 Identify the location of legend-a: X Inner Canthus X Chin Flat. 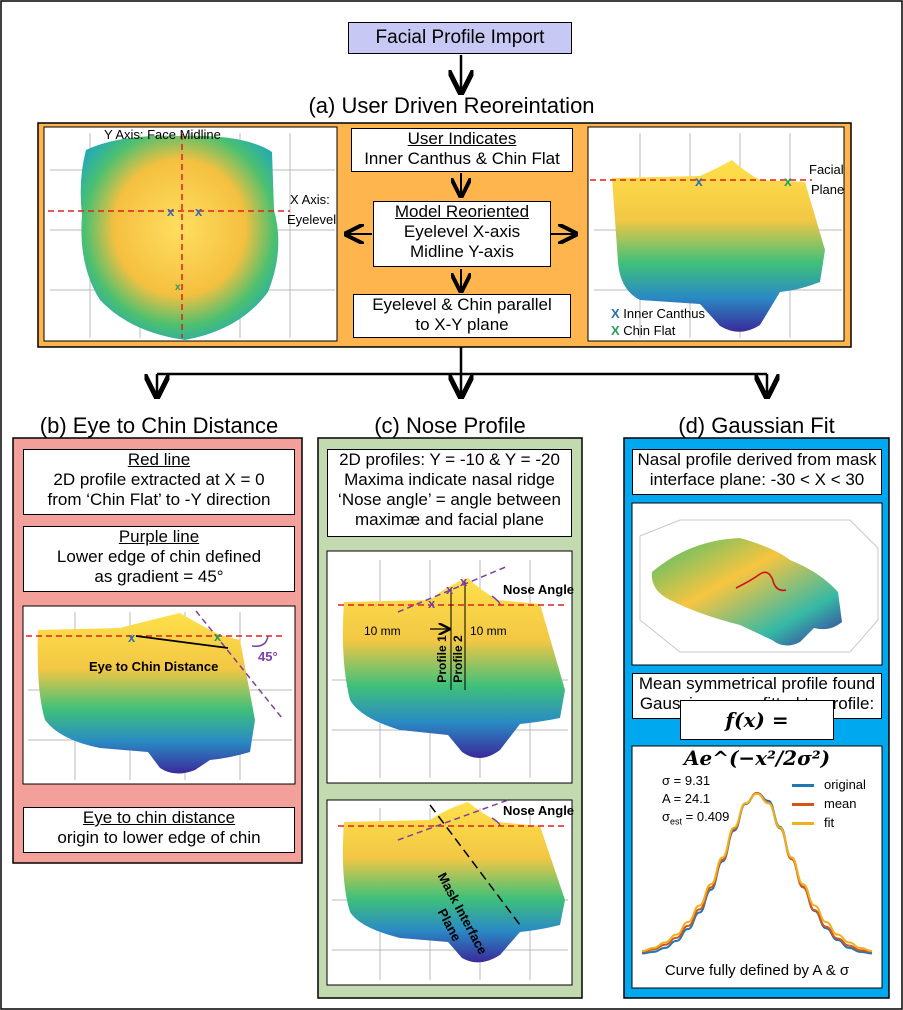
(658, 322).